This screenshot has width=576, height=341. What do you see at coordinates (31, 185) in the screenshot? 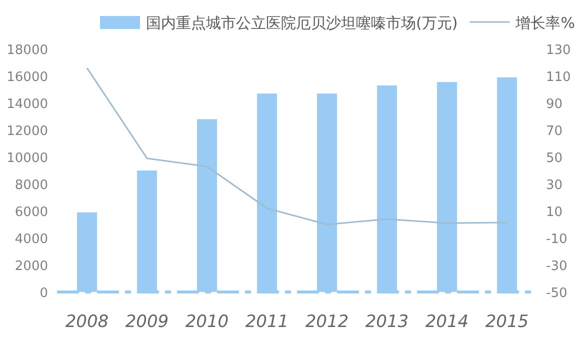
I see `y-tick-label: 8000` at bounding box center [31, 185].